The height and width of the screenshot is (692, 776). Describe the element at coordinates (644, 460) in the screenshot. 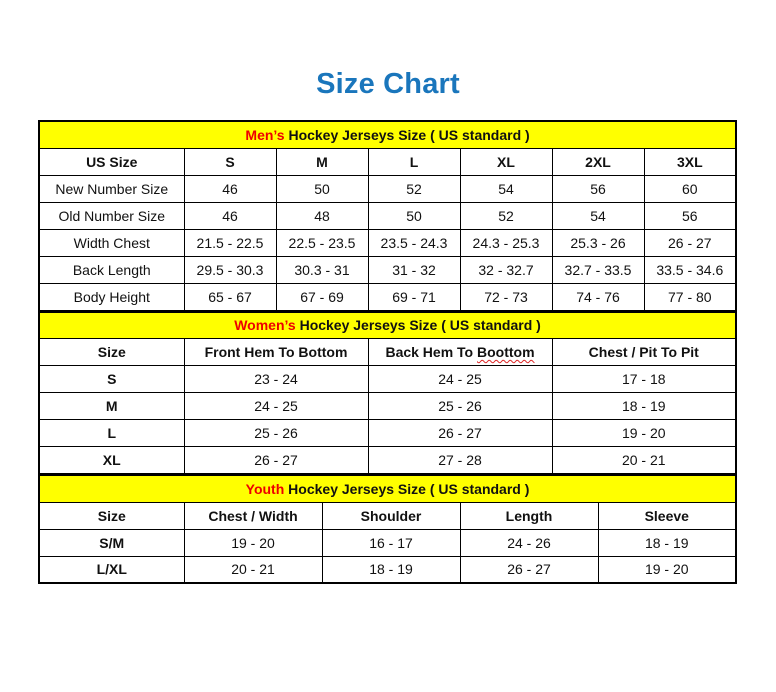

I see `womens-cell: 20 - 21` at that location.